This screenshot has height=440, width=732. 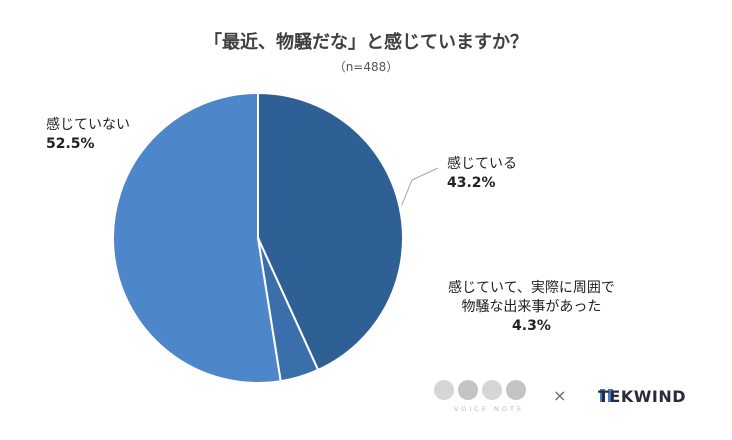 What do you see at coordinates (531, 288) in the screenshot?
I see `slice-label-text-line1: 感じていて、実際に周囲で` at bounding box center [531, 288].